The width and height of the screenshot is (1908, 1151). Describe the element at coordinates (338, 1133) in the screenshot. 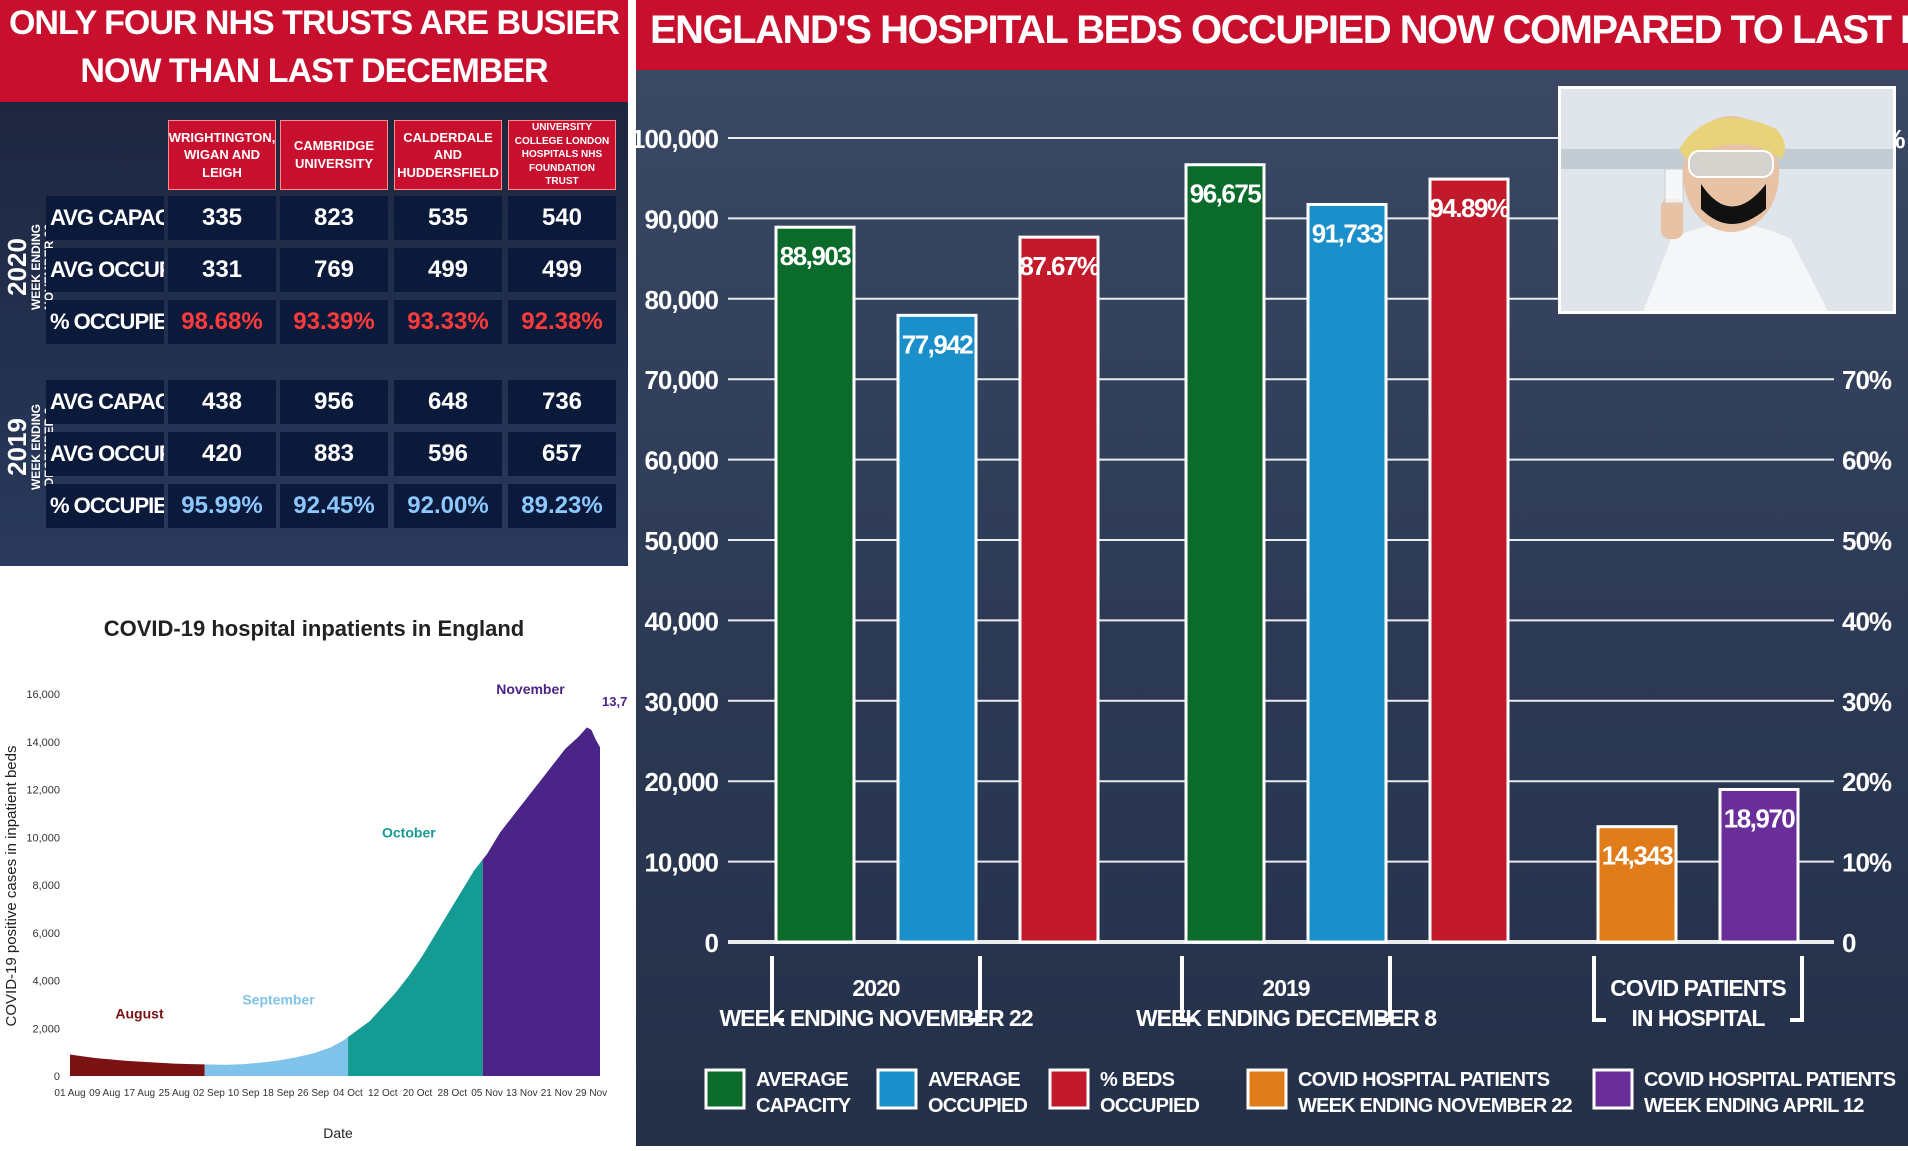

I see `covid-x-axis-title: Date` at that location.